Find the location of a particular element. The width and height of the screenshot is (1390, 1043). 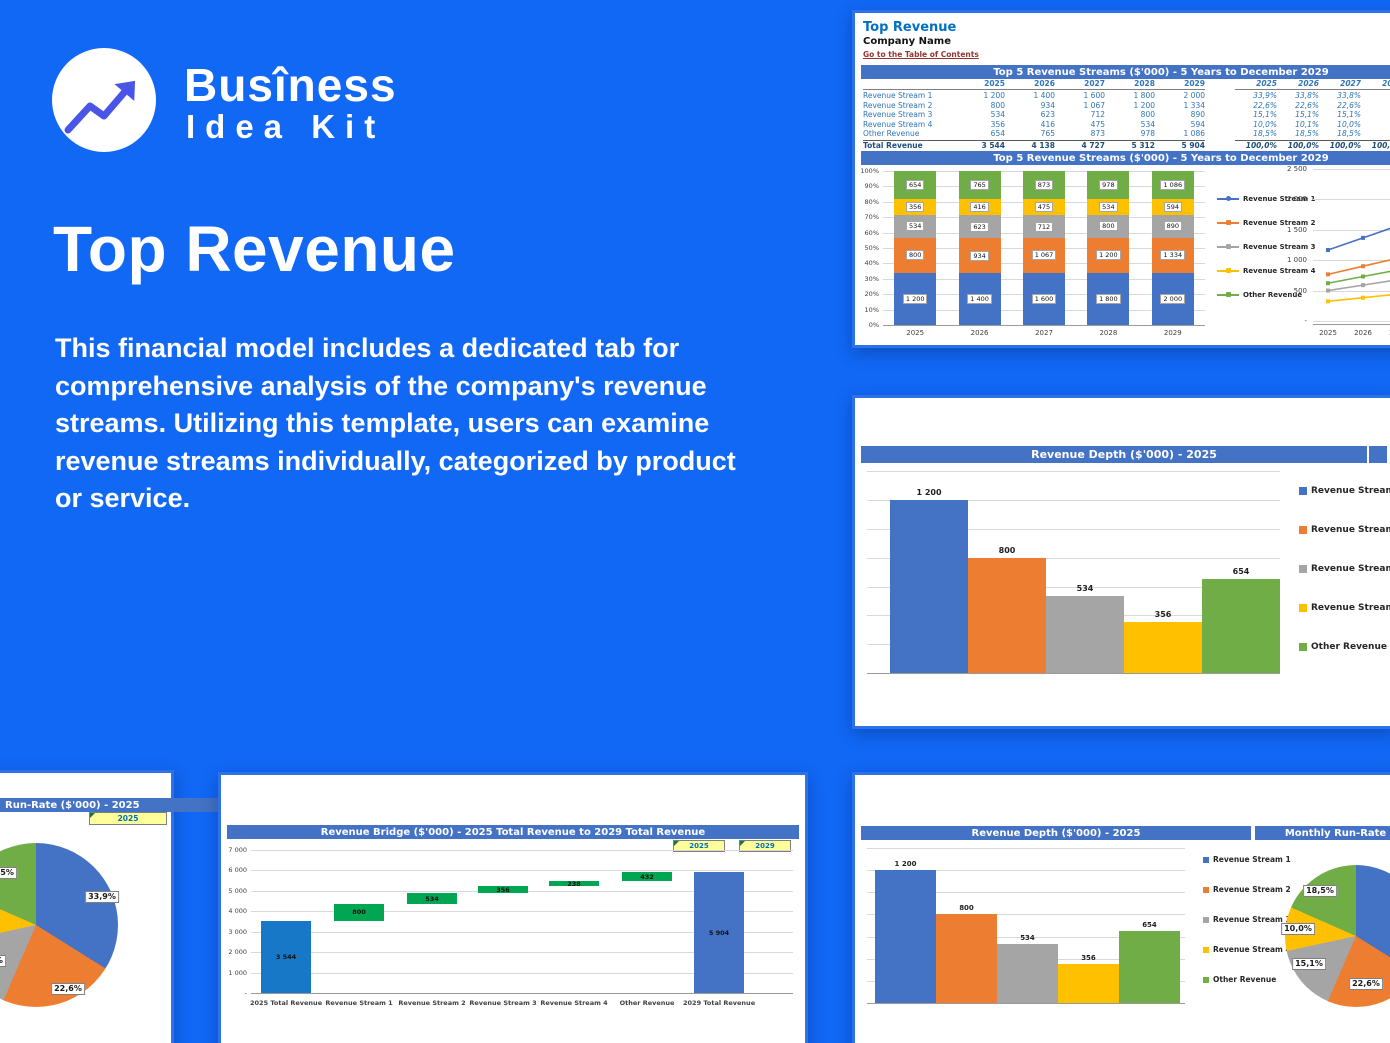

y-tick-label: 60% is located at coordinates (871, 232).